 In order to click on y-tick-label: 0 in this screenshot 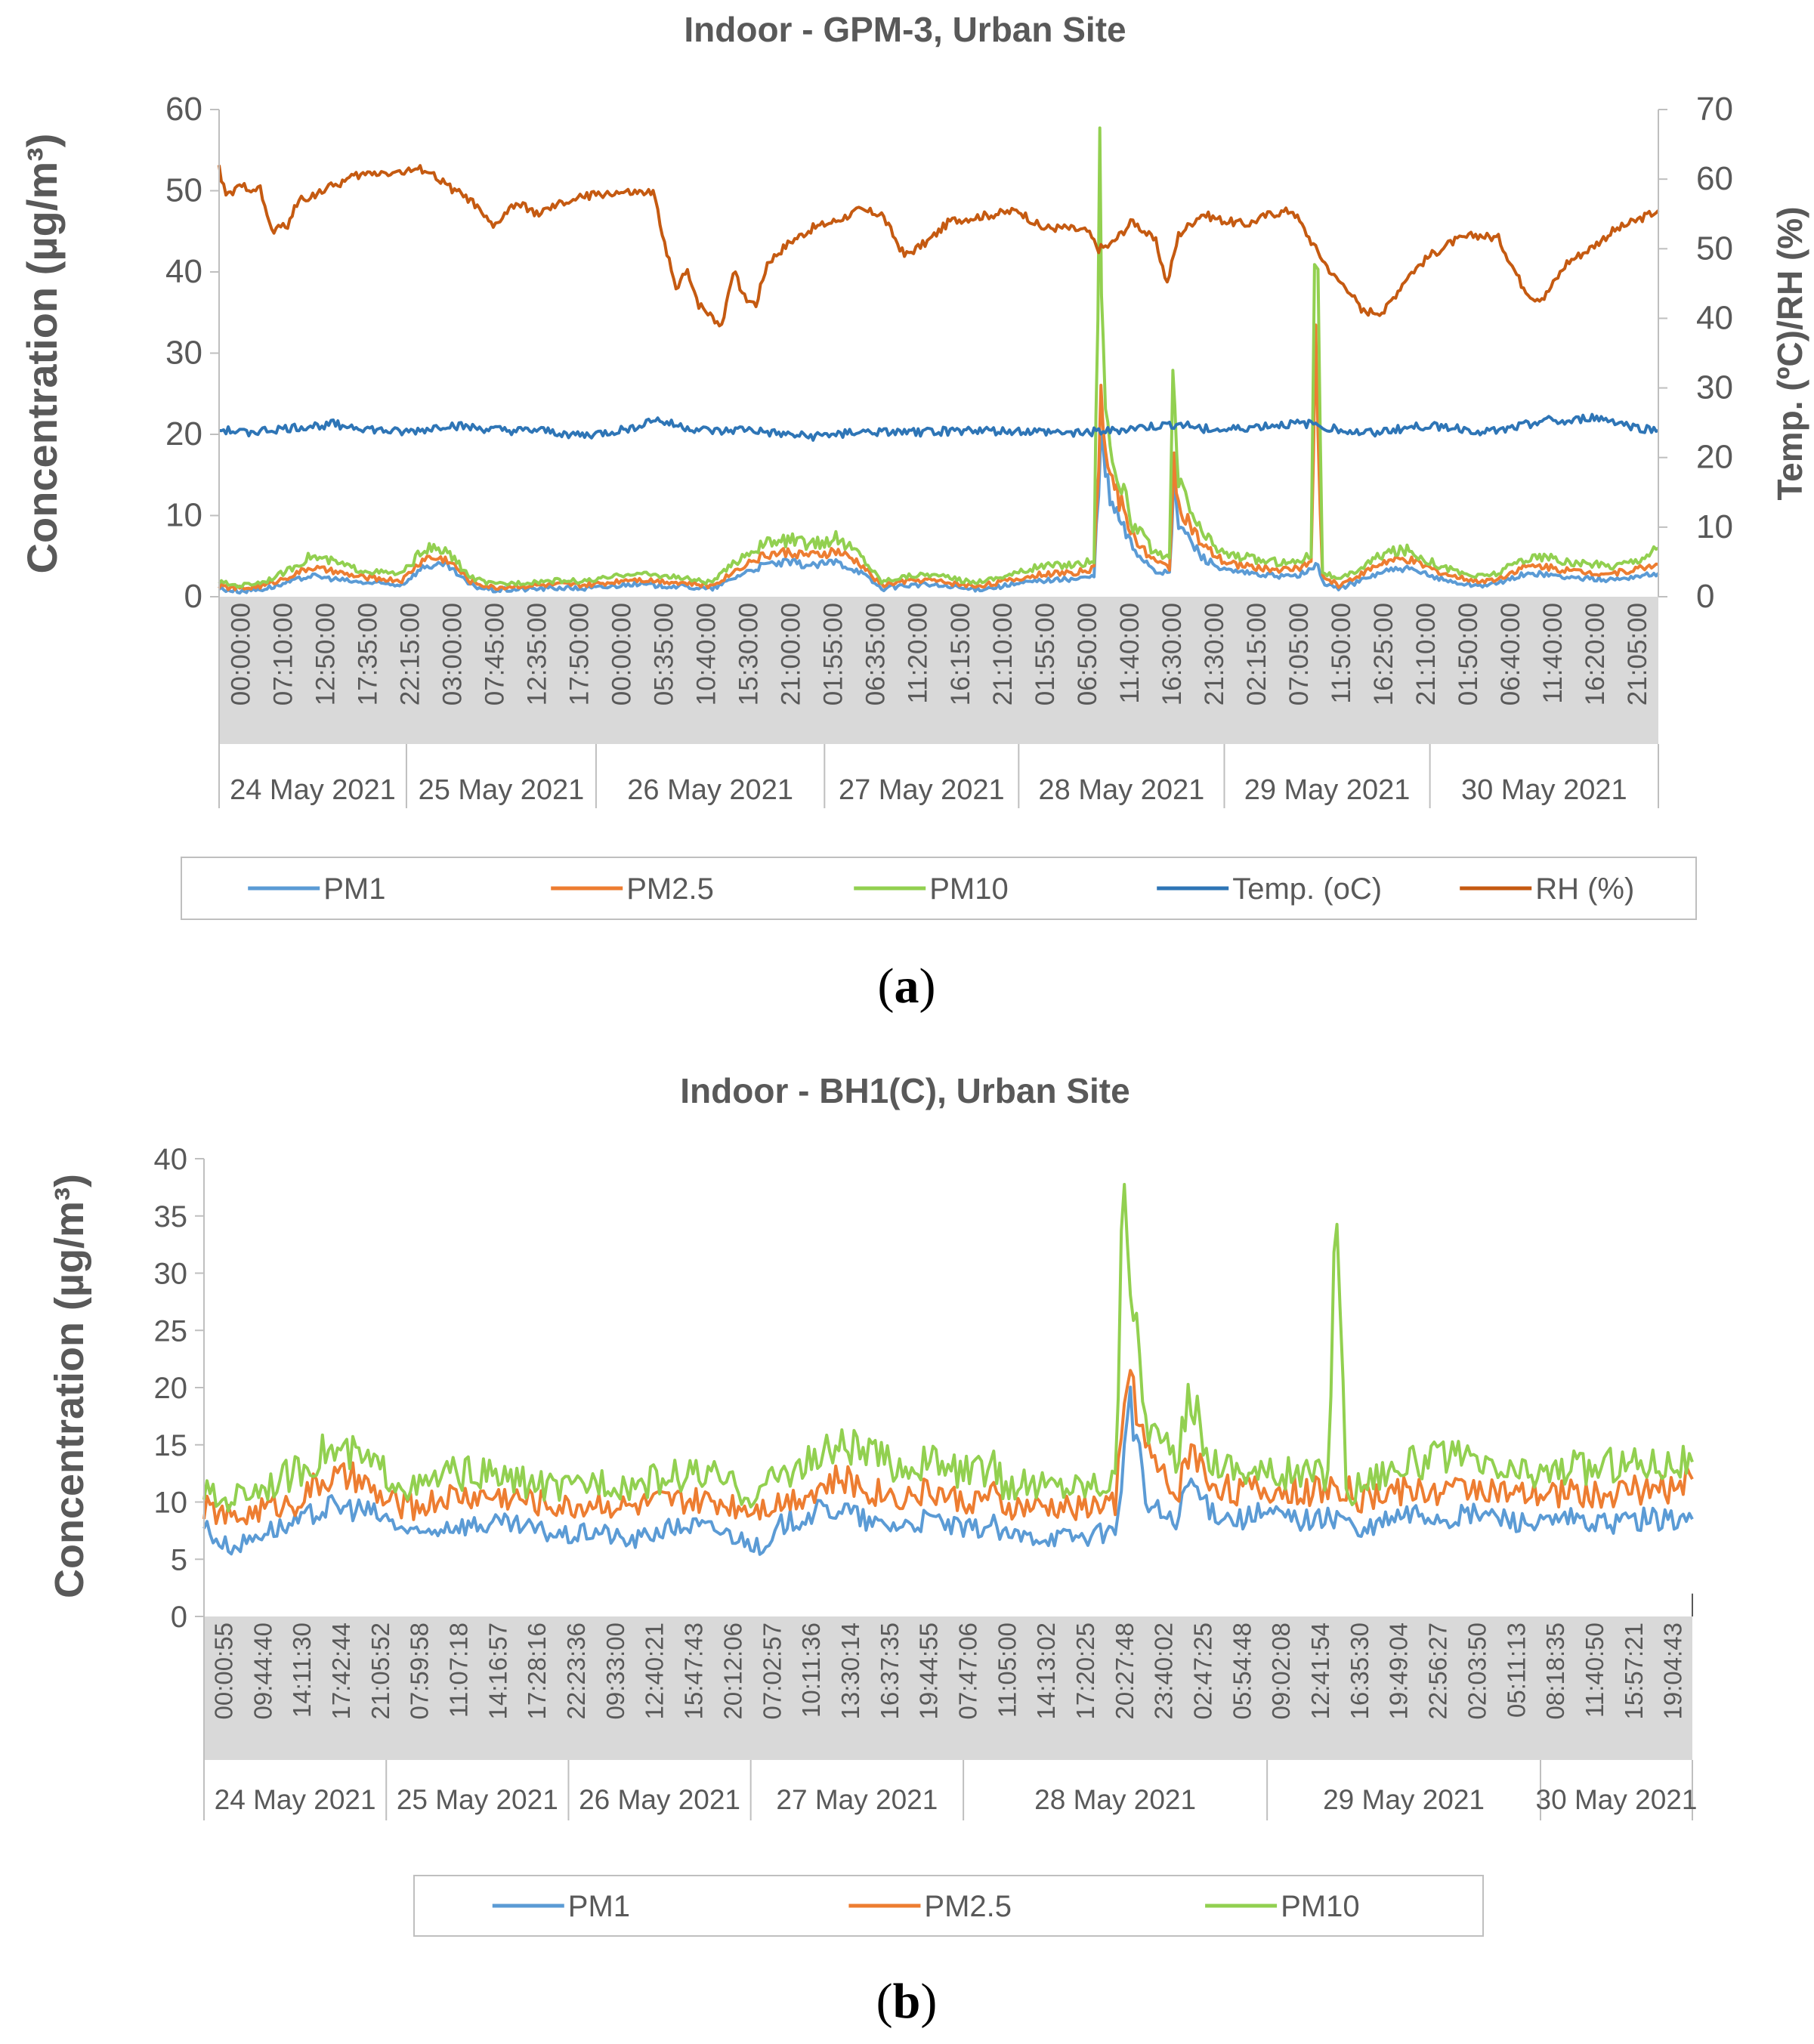, I will do `click(193, 596)`.